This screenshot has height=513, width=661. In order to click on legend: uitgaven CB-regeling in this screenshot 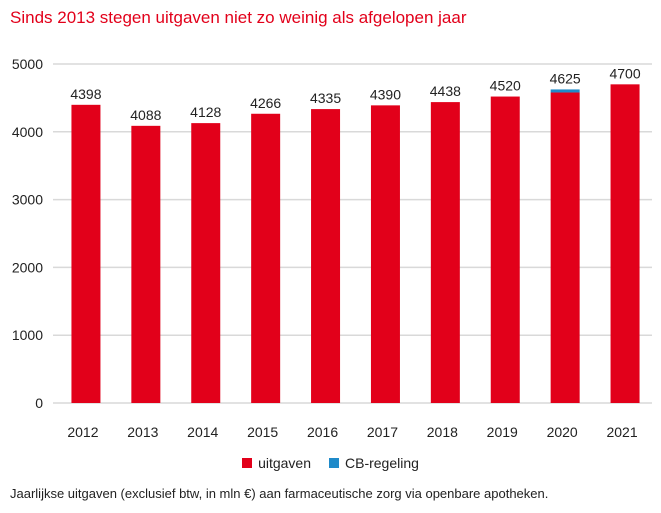, I will do `click(330, 463)`.